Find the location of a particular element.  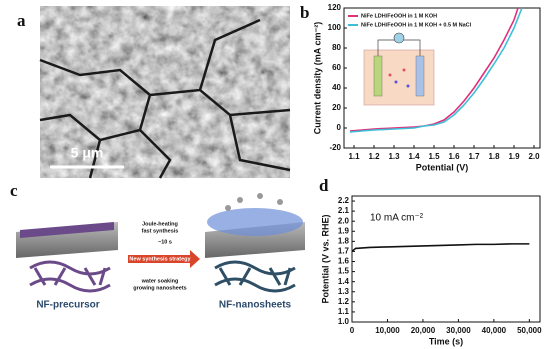

x-tick-label: 30,000 is located at coordinates (458, 330).